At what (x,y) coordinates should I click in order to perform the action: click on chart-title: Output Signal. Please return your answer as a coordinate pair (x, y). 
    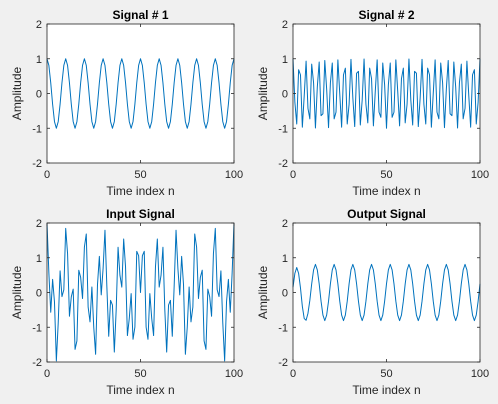
    Looking at the image, I should click on (386, 214).